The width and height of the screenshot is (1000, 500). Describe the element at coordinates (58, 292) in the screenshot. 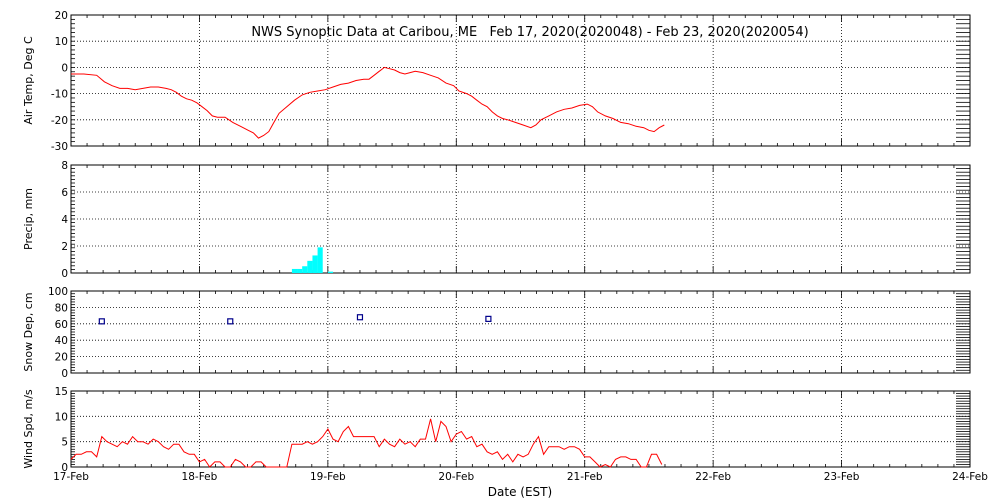

I see `panel-snow-ytick-label: 100` at that location.